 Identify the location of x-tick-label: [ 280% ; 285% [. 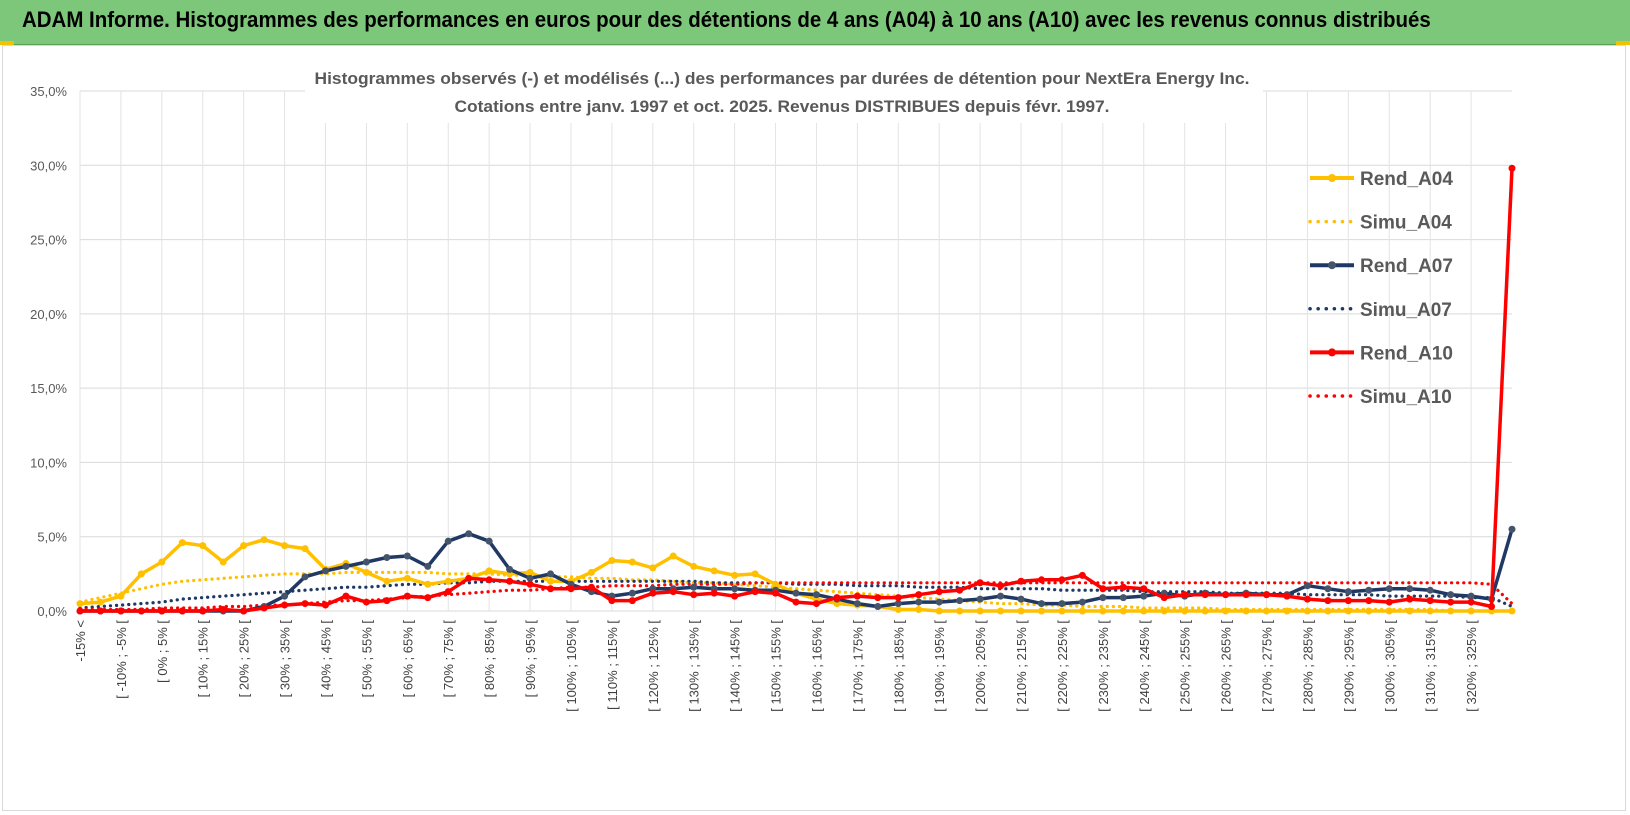
(1307, 666).